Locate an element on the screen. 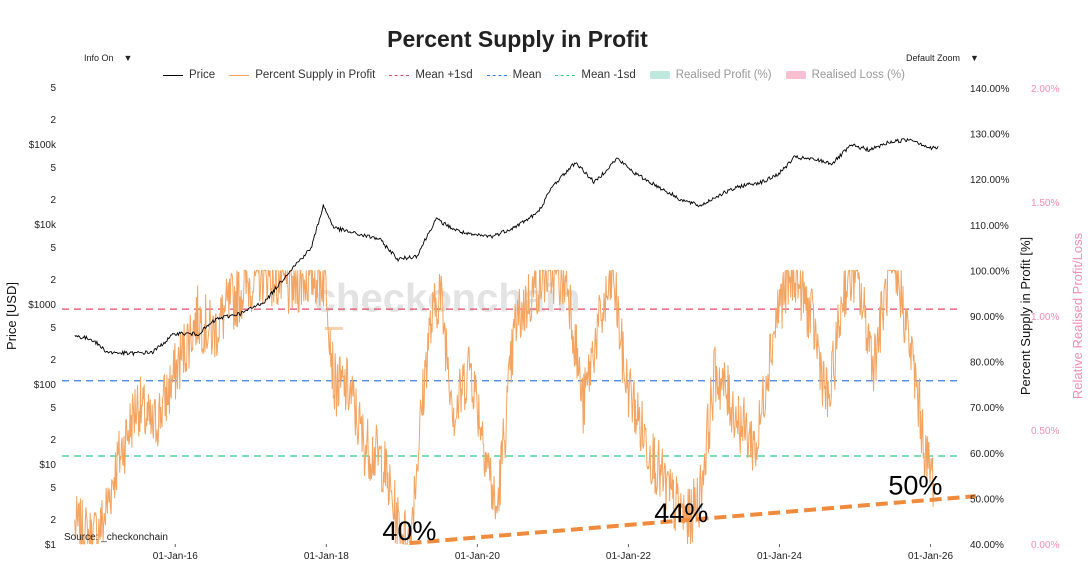 The image size is (1090, 576). y-right2-tick-label: 2.00% is located at coordinates (1045, 89).